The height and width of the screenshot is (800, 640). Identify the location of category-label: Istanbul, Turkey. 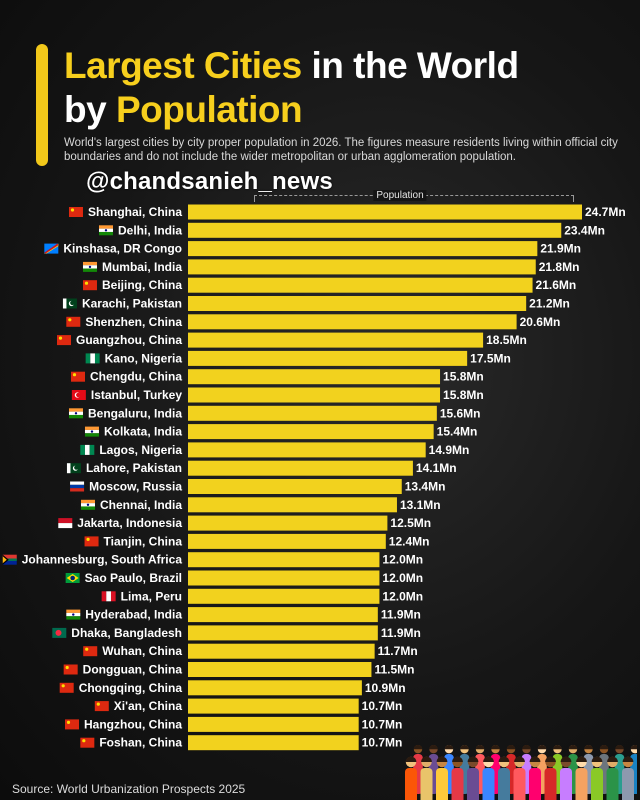
(136, 395).